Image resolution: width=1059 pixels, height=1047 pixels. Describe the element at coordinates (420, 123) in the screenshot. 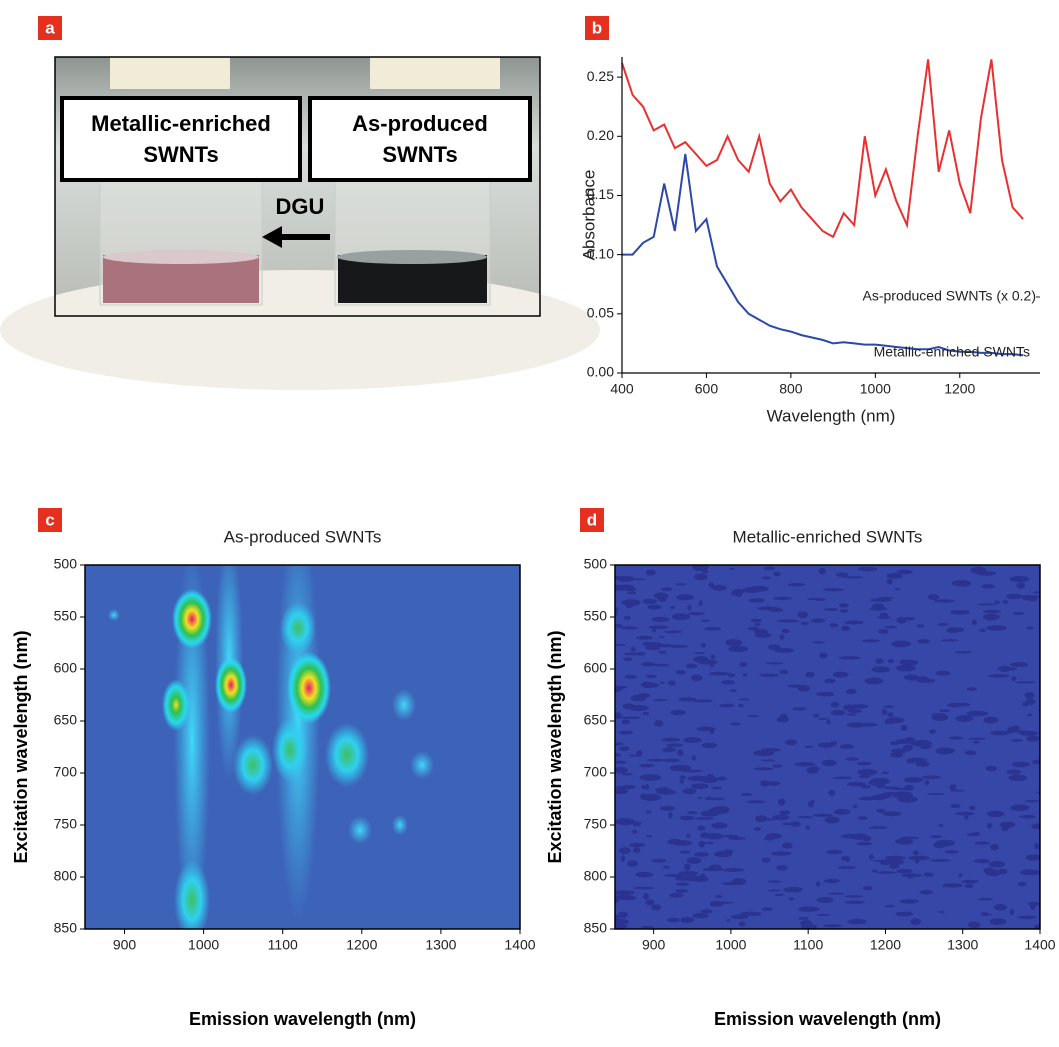

I see `photo-label: As-produced` at that location.